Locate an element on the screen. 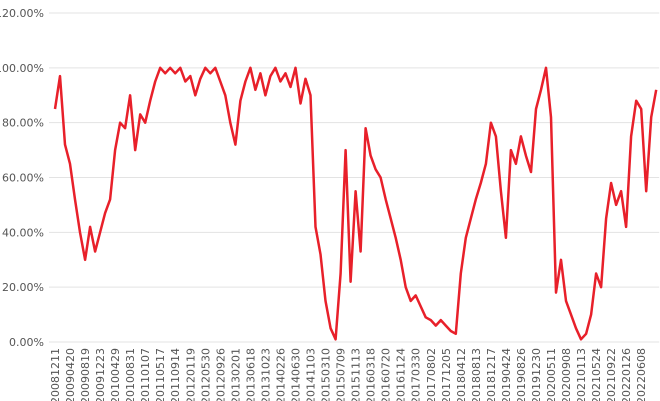  x-tick-label: 20190826 is located at coordinates (521, 374).